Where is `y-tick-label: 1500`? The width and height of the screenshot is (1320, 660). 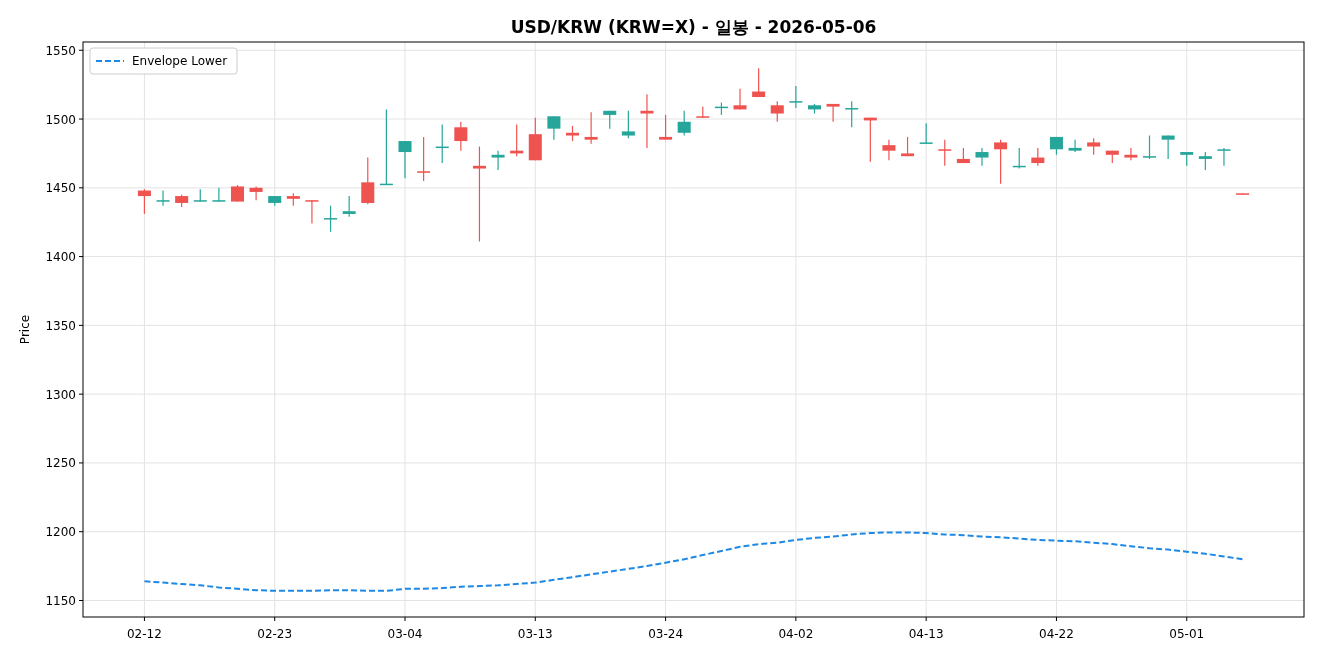 y-tick-label: 1500 is located at coordinates (60, 119).